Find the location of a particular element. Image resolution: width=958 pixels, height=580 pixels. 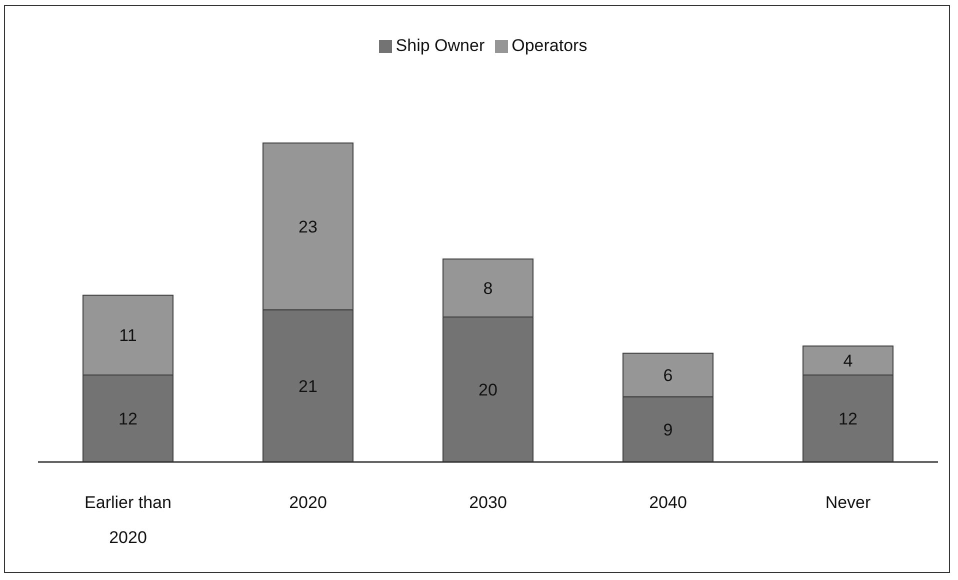

data-label: 11 is located at coordinates (128, 336).